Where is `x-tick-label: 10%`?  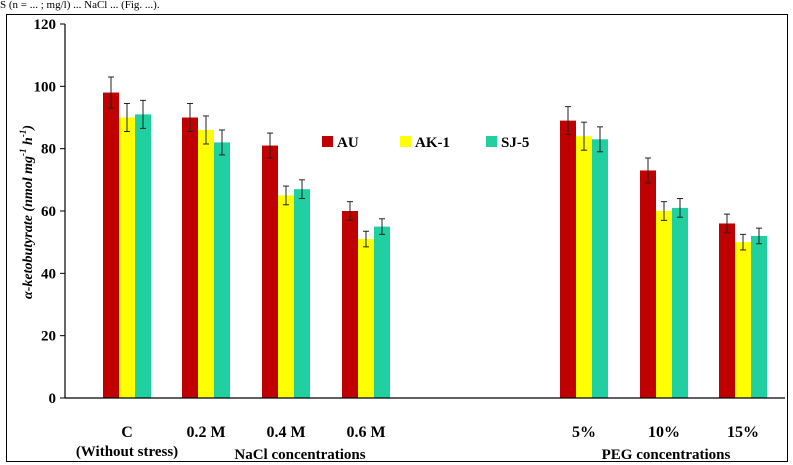 x-tick-label: 10% is located at coordinates (664, 432).